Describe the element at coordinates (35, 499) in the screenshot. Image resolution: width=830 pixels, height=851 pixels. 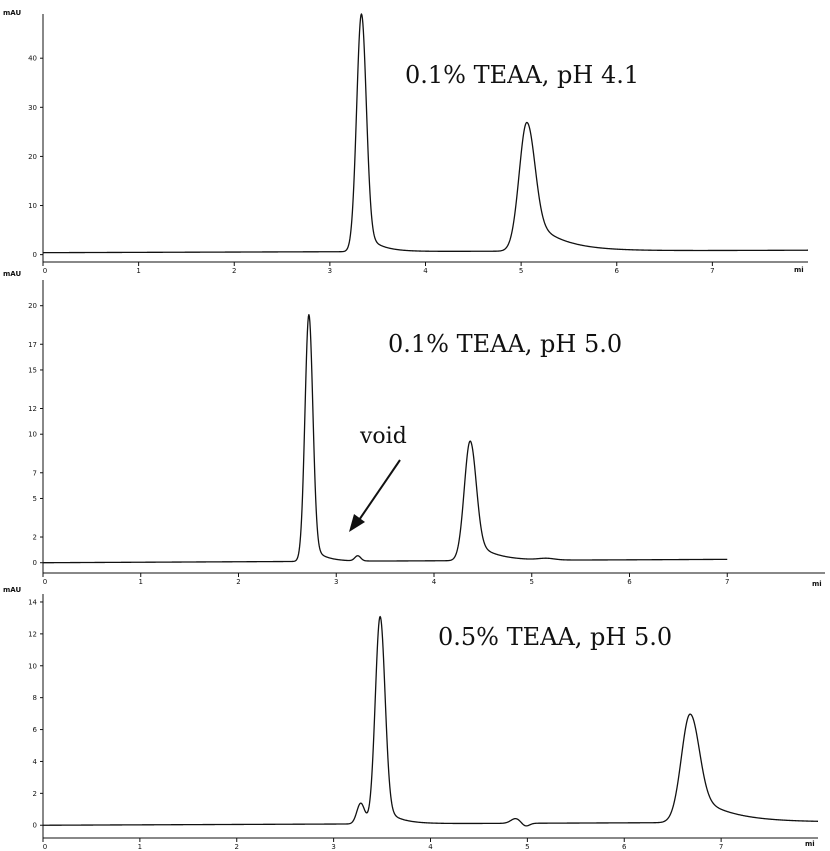
I see `y-tick-label: 5` at that location.